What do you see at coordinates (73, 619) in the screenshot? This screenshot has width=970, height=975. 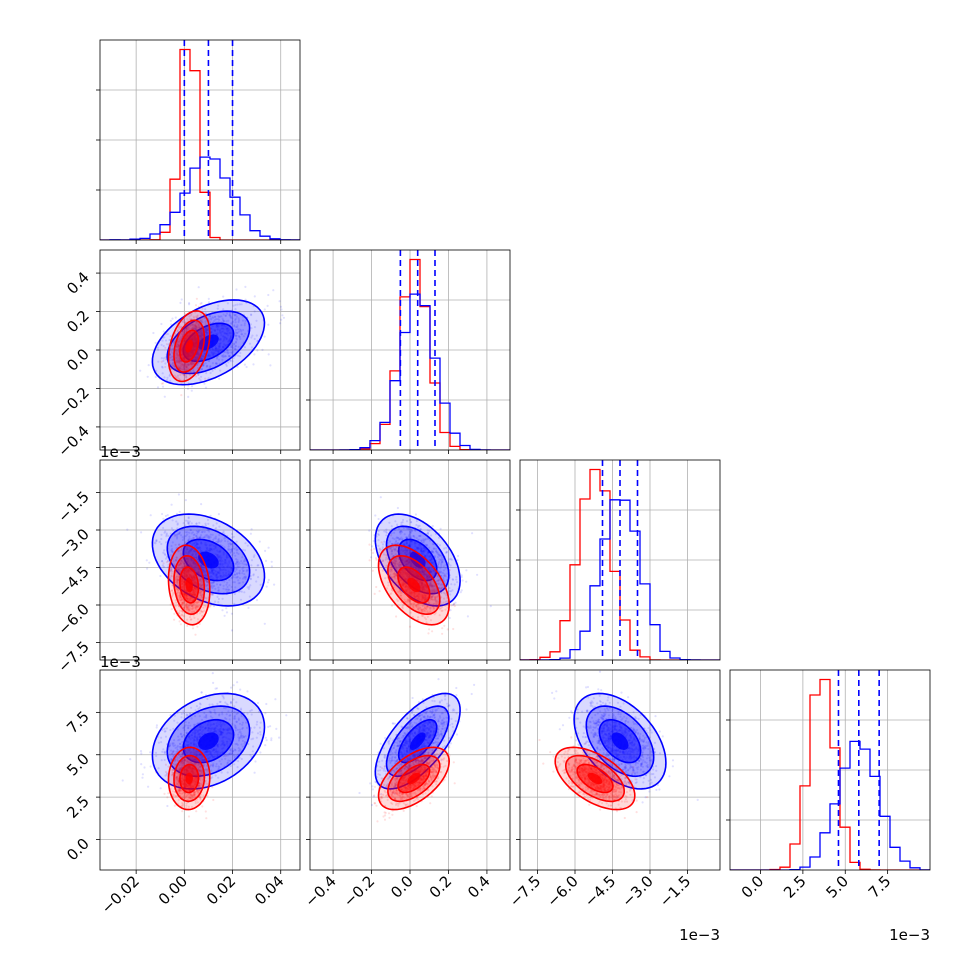 I see `y-tick-label-p3: −6.0` at bounding box center [73, 619].